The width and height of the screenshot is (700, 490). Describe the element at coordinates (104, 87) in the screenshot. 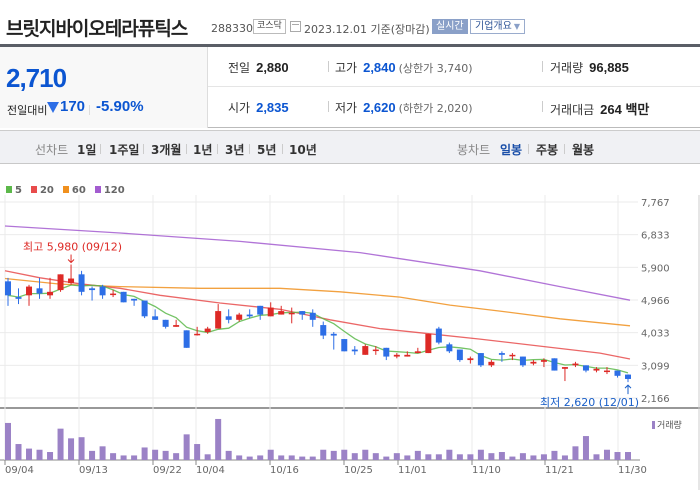

I see `current-price-box: 2,710 전일대비 170 -5.90%` at that location.